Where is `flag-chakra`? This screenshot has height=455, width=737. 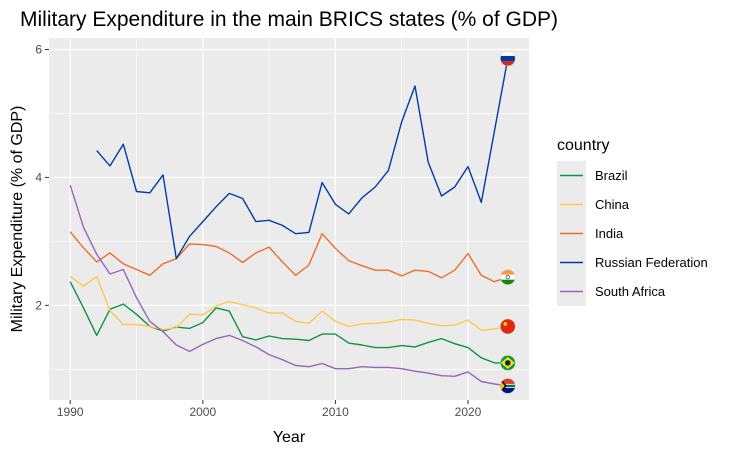 flag-chakra is located at coordinates (507, 277).